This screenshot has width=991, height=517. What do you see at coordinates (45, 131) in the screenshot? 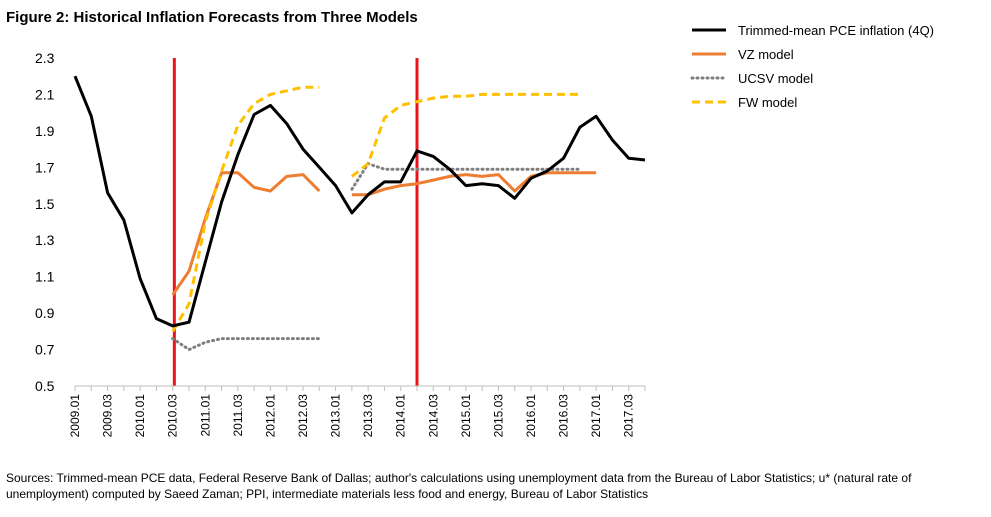
I see `y-tick-label: 1.9` at bounding box center [45, 131].